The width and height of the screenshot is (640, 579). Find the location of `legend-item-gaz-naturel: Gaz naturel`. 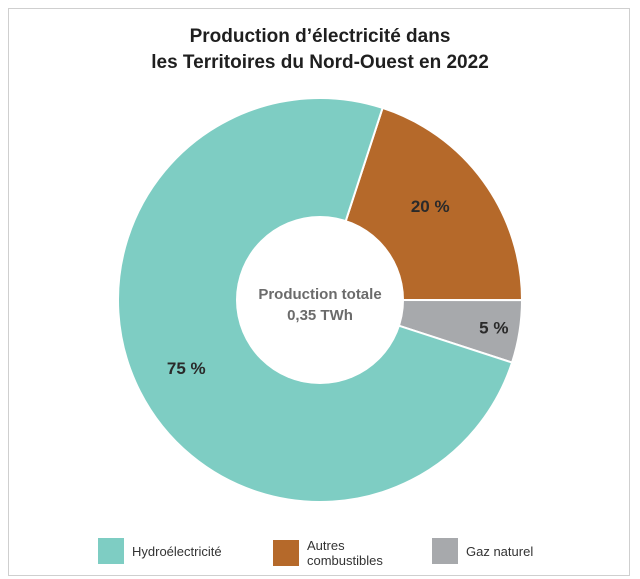

legend-item-gaz-naturel: Gaz naturel is located at coordinates (482, 551).